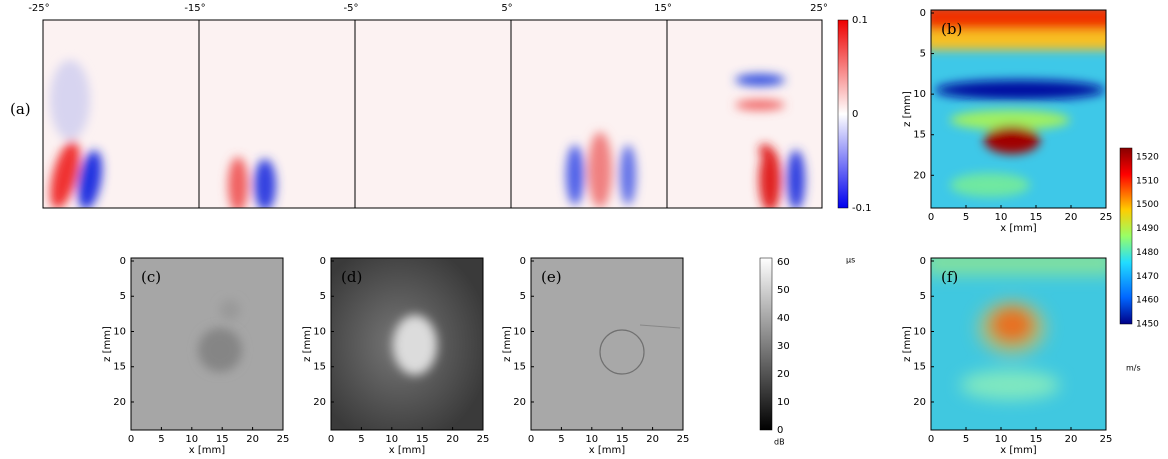 This screenshot has width=1168, height=459. Describe the element at coordinates (783, 318) in the screenshot. I see `colorbar-tick-label: 40` at that location.